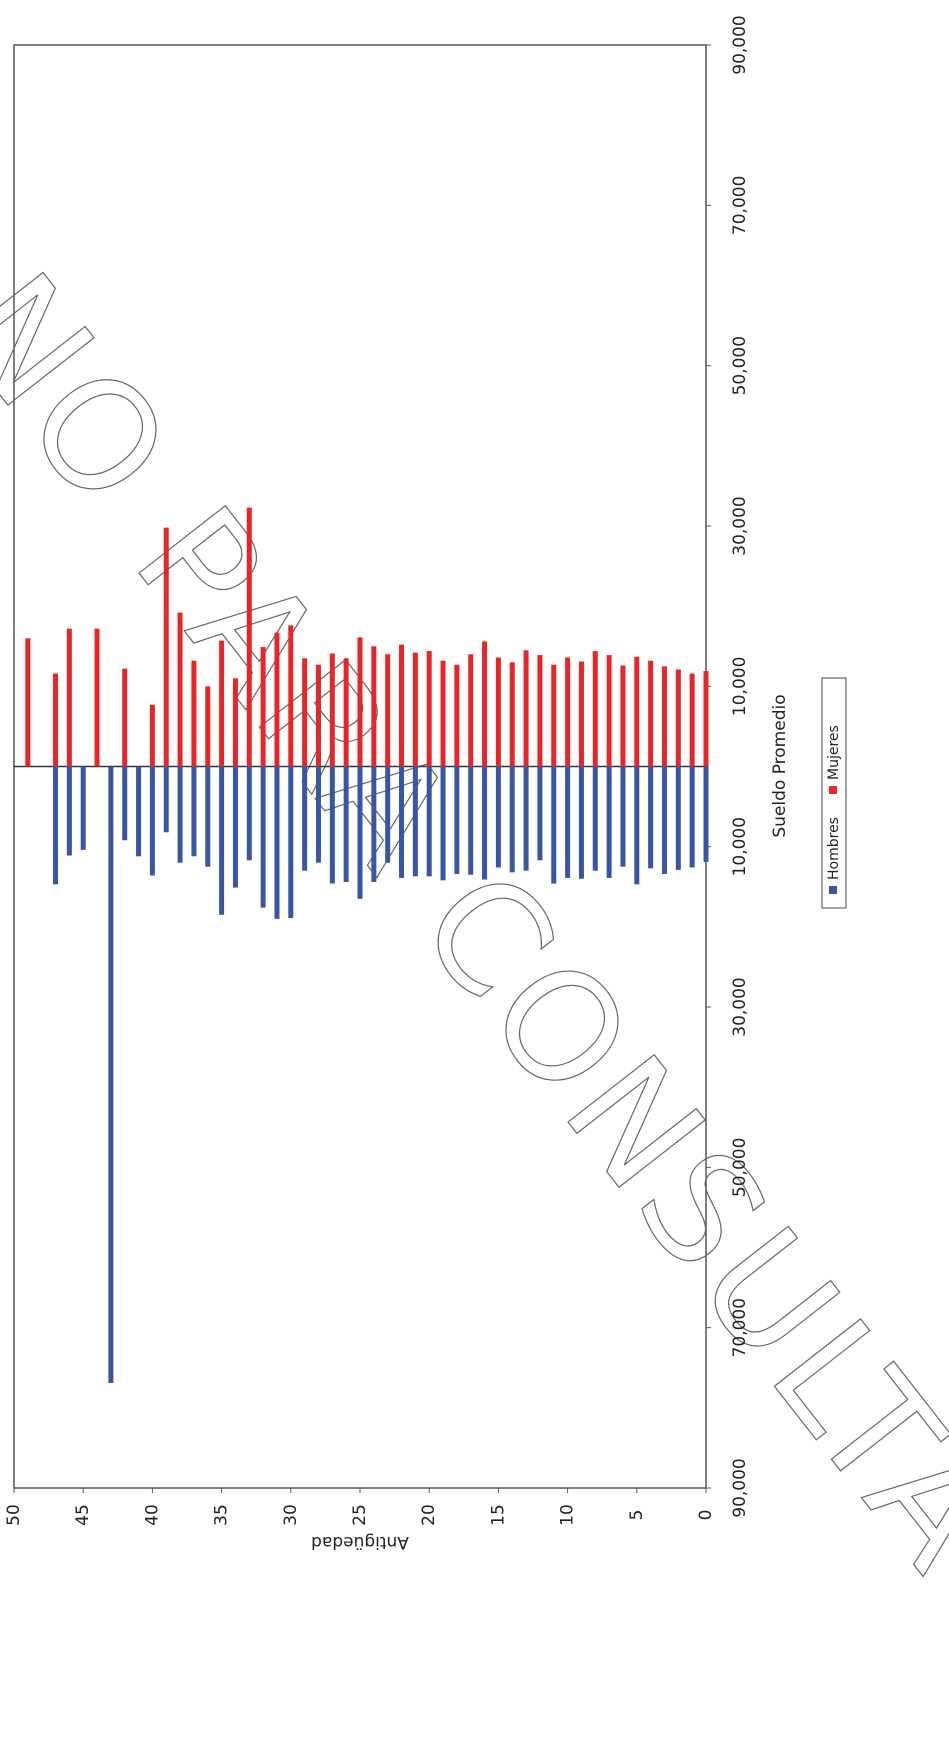  Describe the element at coordinates (83, 1515) in the screenshot. I see `x-tick-label: 45` at that location.